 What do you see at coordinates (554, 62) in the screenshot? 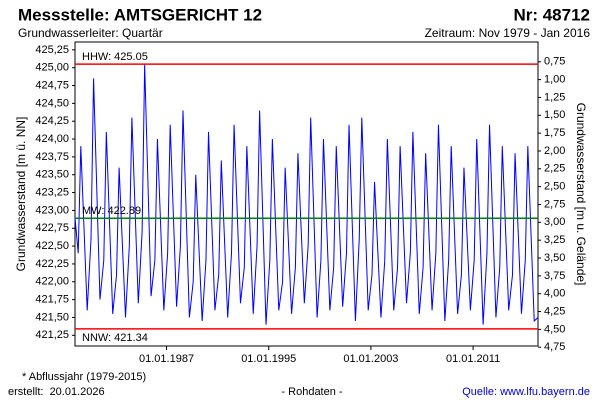
I see `y2-tick-label: 0,75` at bounding box center [554, 62].